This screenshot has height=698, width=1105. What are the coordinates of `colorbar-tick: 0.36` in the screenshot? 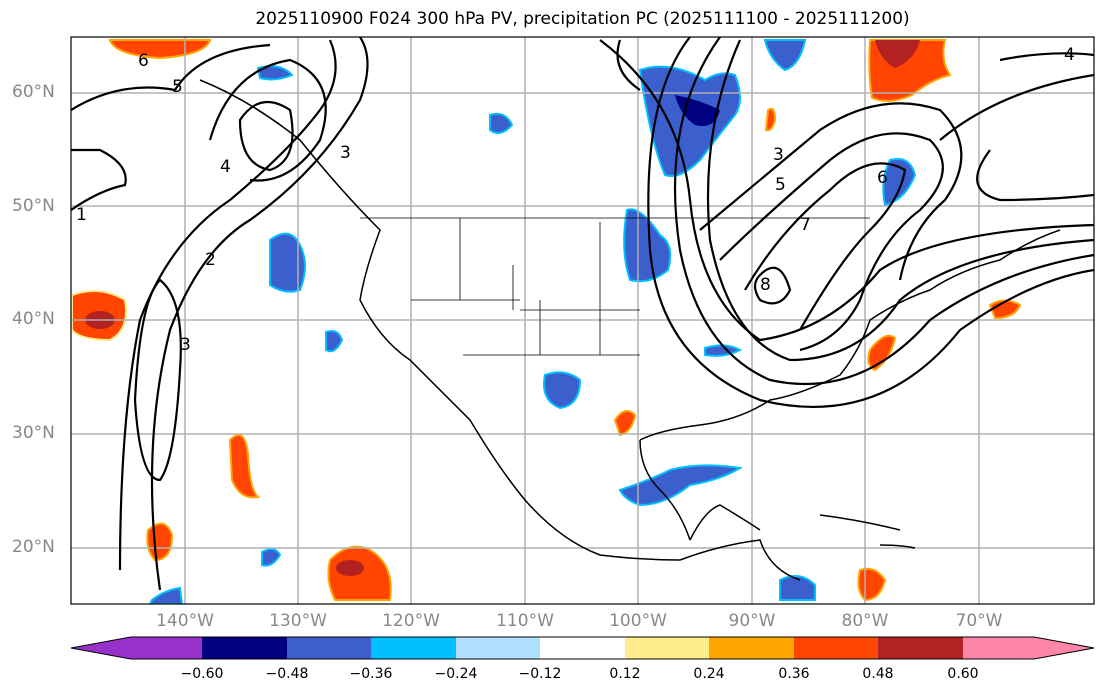 It's located at (794, 674).